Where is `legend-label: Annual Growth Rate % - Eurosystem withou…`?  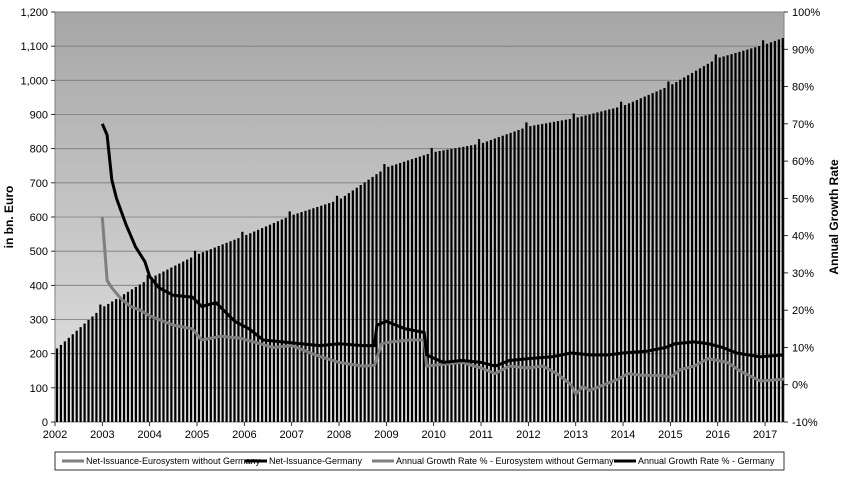
legend-label: Annual Growth Rate % - Eurosystem withou… is located at coordinates (505, 461).